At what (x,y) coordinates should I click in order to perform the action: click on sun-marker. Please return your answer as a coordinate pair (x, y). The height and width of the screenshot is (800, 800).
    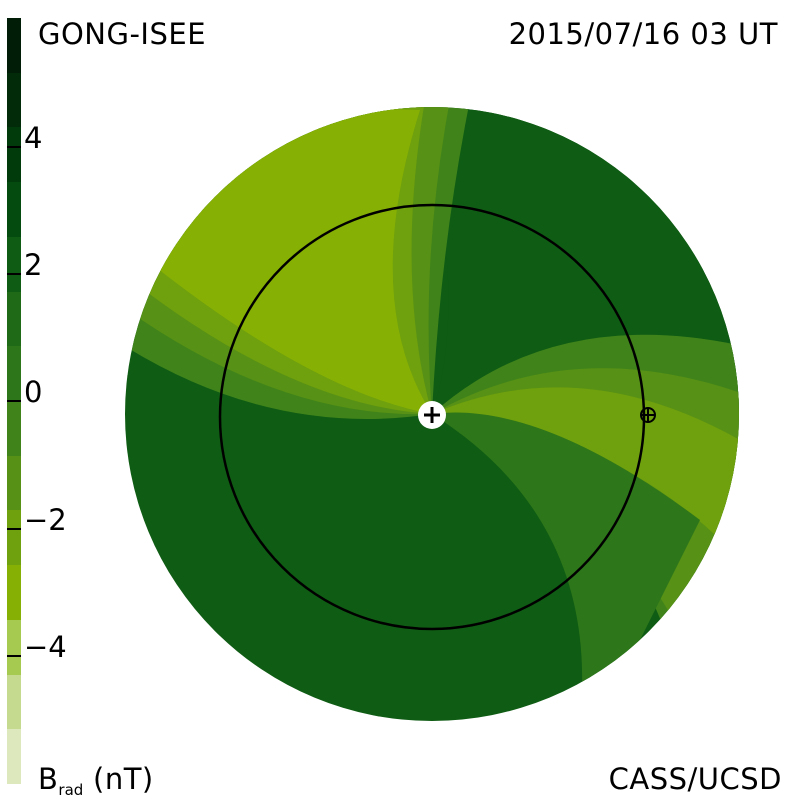
    Looking at the image, I should click on (432, 415).